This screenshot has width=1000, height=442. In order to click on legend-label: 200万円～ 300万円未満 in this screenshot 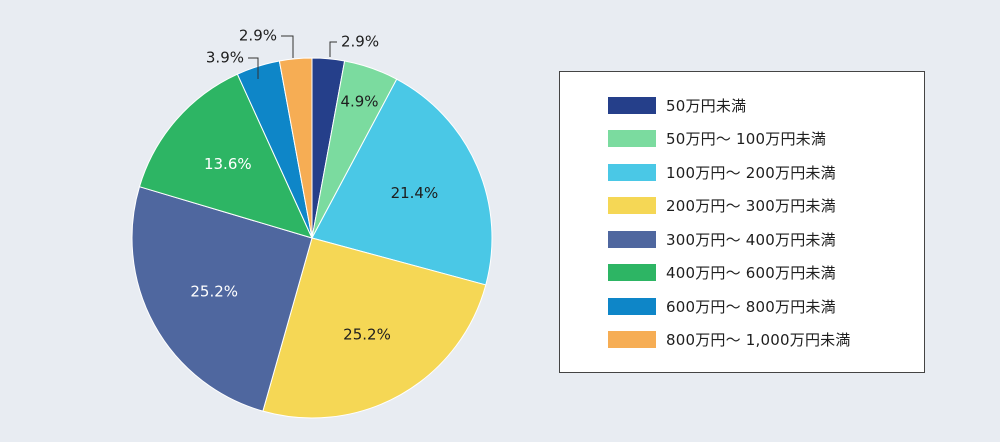, I will do `click(751, 206)`.